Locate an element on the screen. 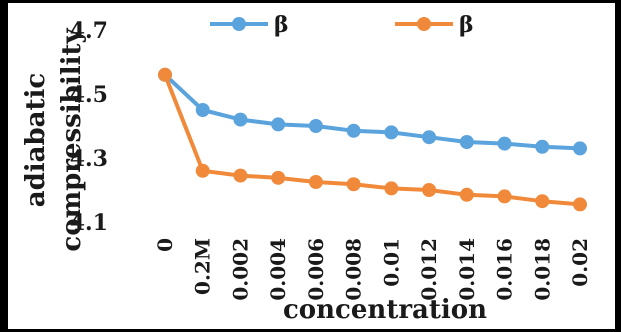  x-tick-label: 0.014 is located at coordinates (467, 269).